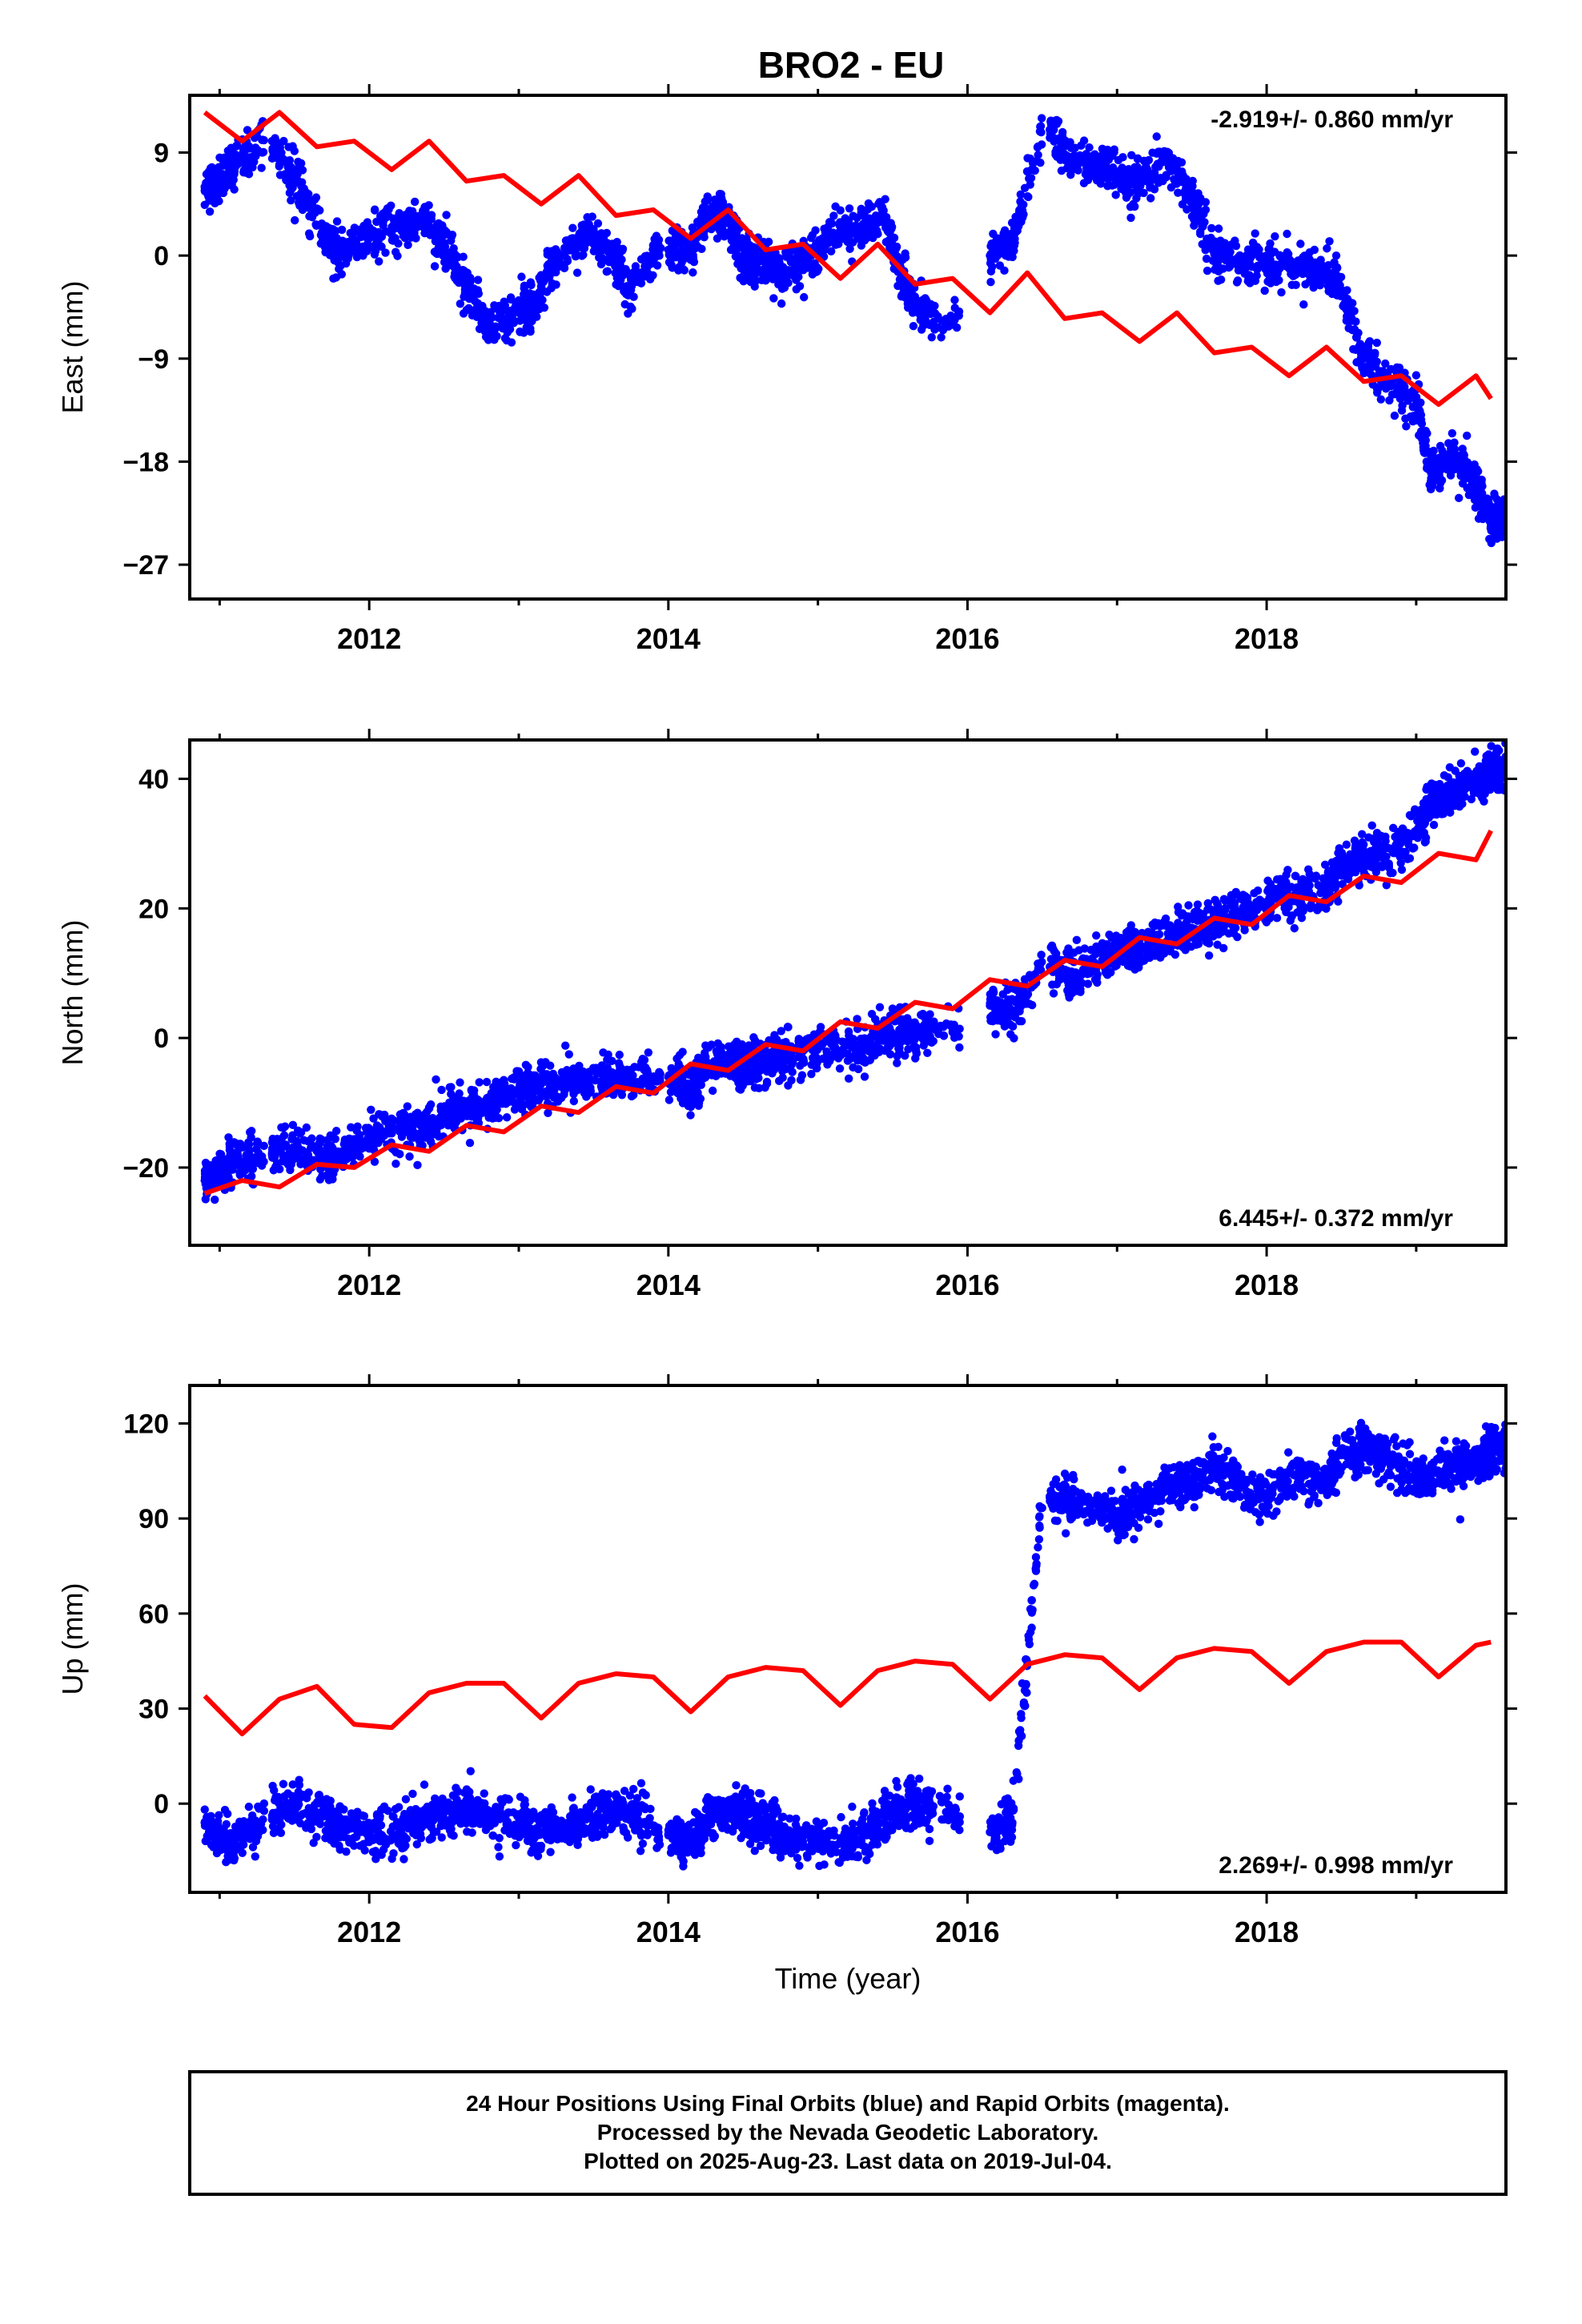  What do you see at coordinates (161, 153) in the screenshot?
I see `east-y-tick-label: 9` at bounding box center [161, 153].